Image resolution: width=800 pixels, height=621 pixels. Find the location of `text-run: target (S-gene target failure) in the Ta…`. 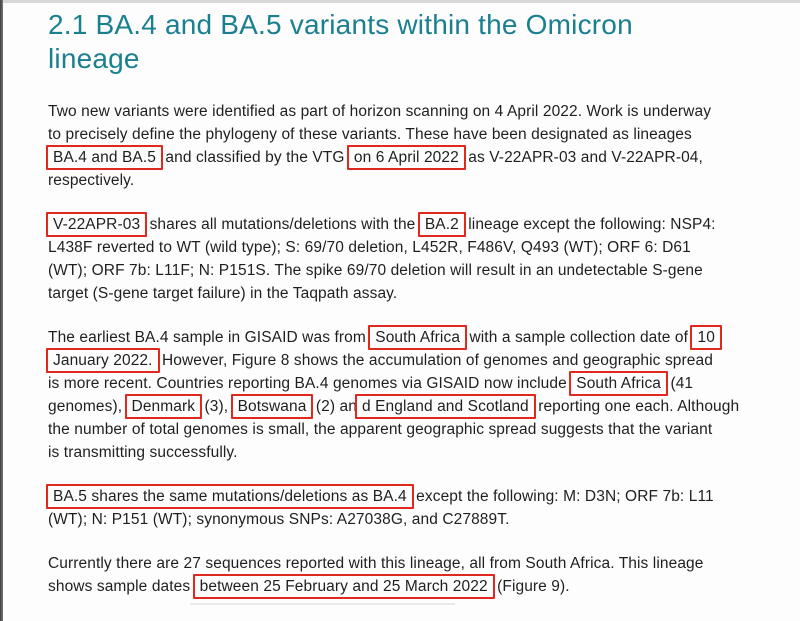

text-run: target (S-gene target failure) in the Ta… is located at coordinates (223, 293).